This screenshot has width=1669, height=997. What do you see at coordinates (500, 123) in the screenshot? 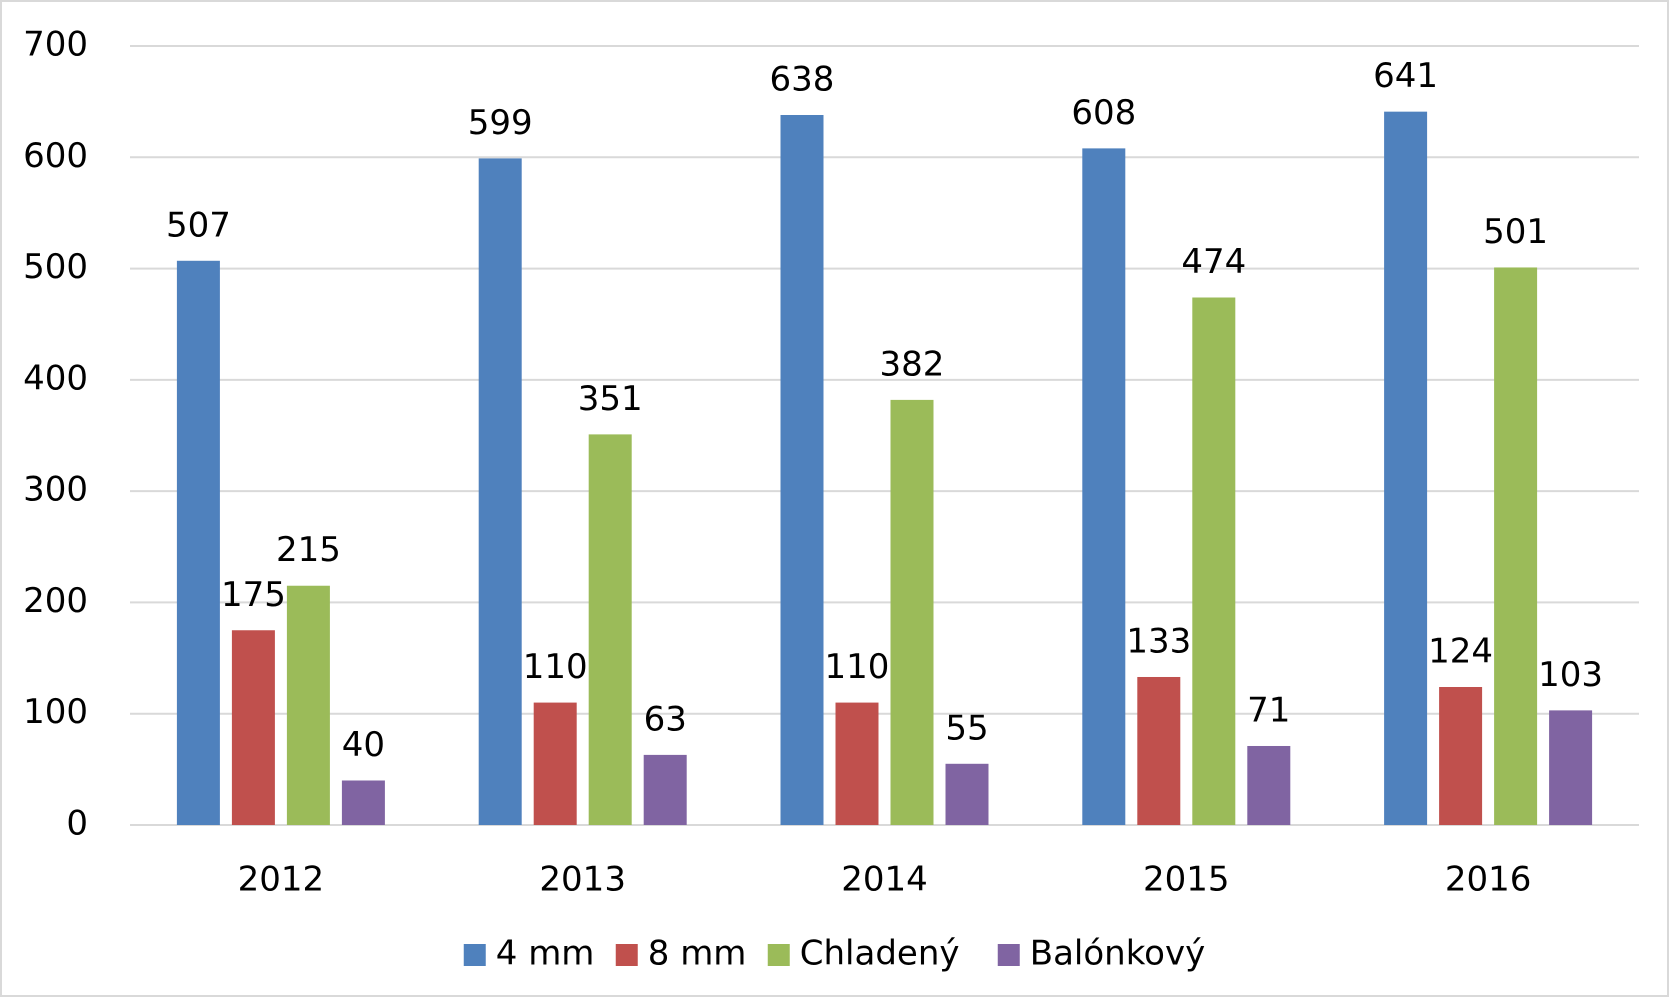
I see `data-label: 599` at bounding box center [500, 123].